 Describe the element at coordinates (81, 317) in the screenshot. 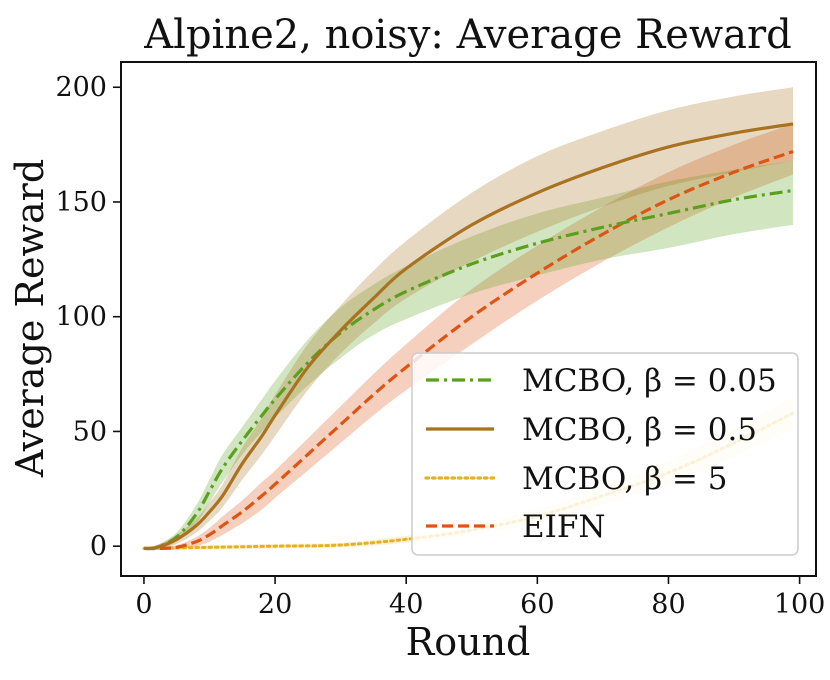

I see `y-tick-label: 100` at that location.